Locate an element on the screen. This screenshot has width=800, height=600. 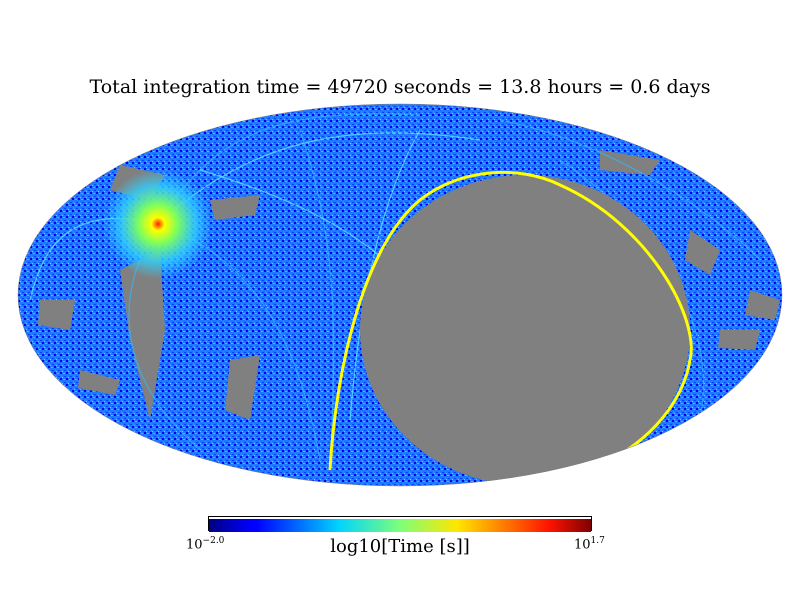
colorbar-min-label: 10−2.0 is located at coordinates (205, 544).